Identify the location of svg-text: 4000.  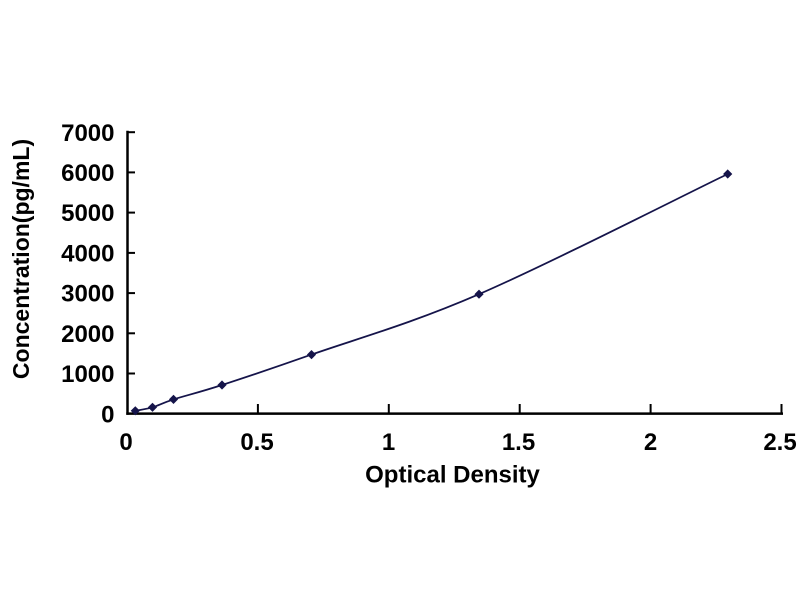
(87, 254).